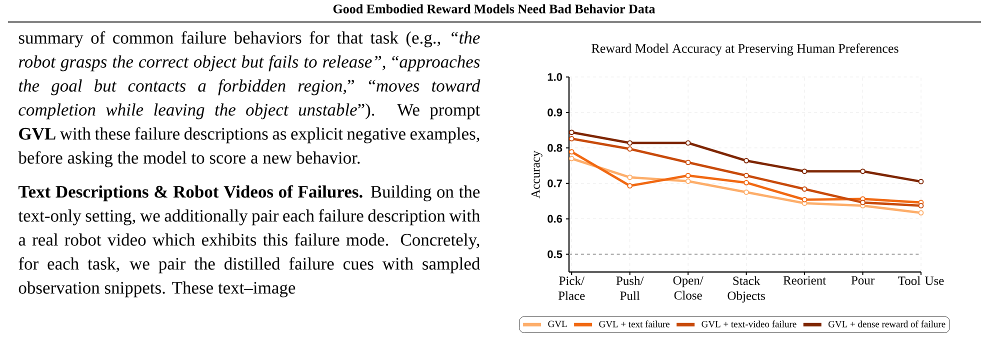  Describe the element at coordinates (746, 289) in the screenshot. I see `x-tick-label: Stack Objects` at that location.